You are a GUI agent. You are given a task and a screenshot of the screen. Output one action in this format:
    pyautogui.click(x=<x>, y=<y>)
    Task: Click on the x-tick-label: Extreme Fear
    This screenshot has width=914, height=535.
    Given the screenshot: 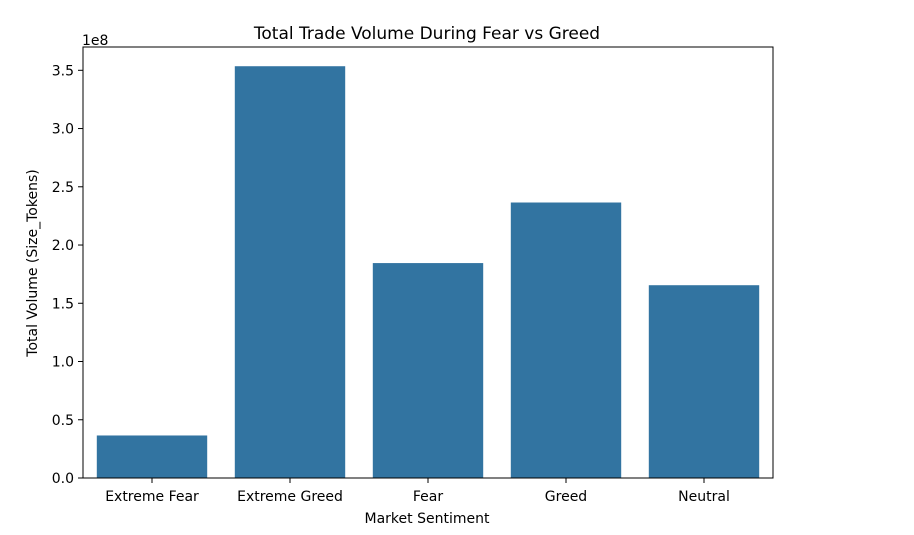 What is the action you would take?
    pyautogui.click(x=152, y=497)
    